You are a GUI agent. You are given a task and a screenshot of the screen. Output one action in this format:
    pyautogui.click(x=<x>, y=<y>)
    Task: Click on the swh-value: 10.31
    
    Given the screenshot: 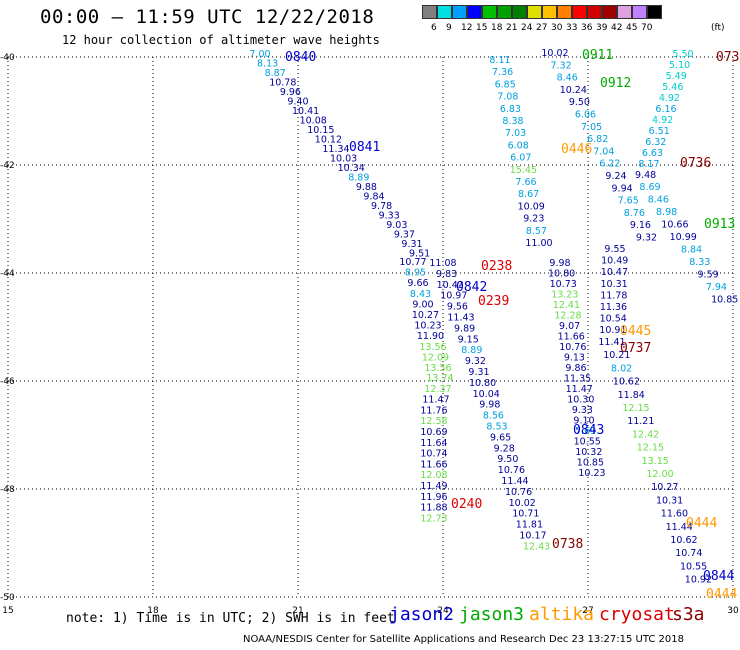 What is the action you would take?
    pyautogui.click(x=613, y=284)
    